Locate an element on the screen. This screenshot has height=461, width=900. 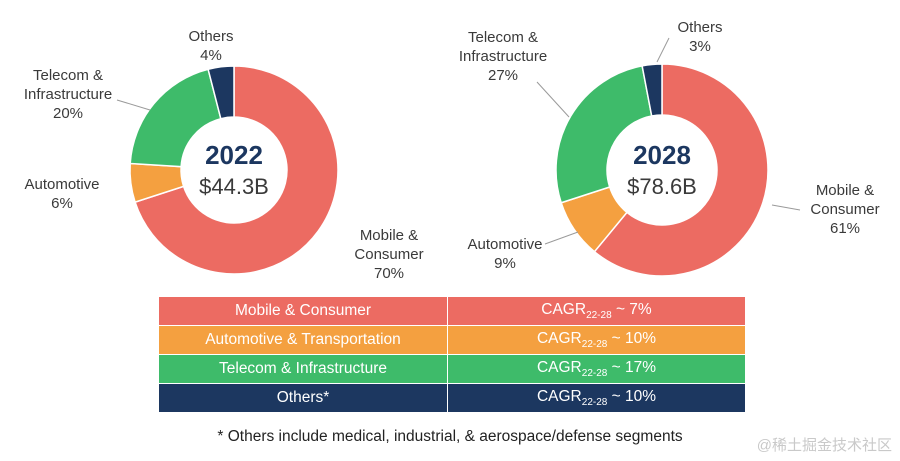
segment-name: Automotive & Transportation is located at coordinates (303, 340).